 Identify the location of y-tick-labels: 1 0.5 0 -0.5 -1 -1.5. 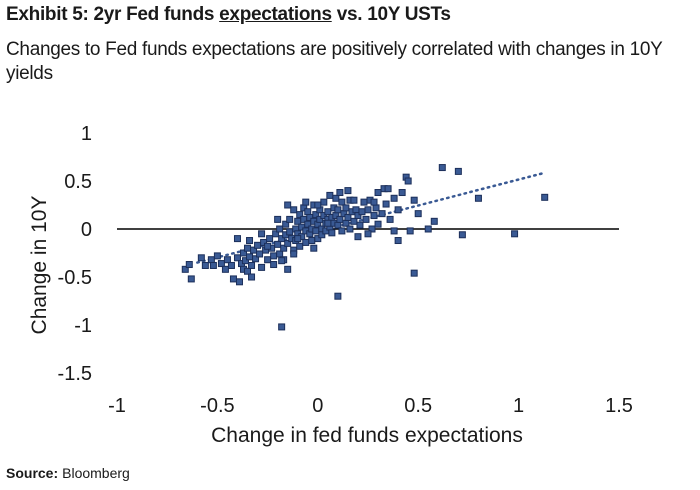
(75, 254).